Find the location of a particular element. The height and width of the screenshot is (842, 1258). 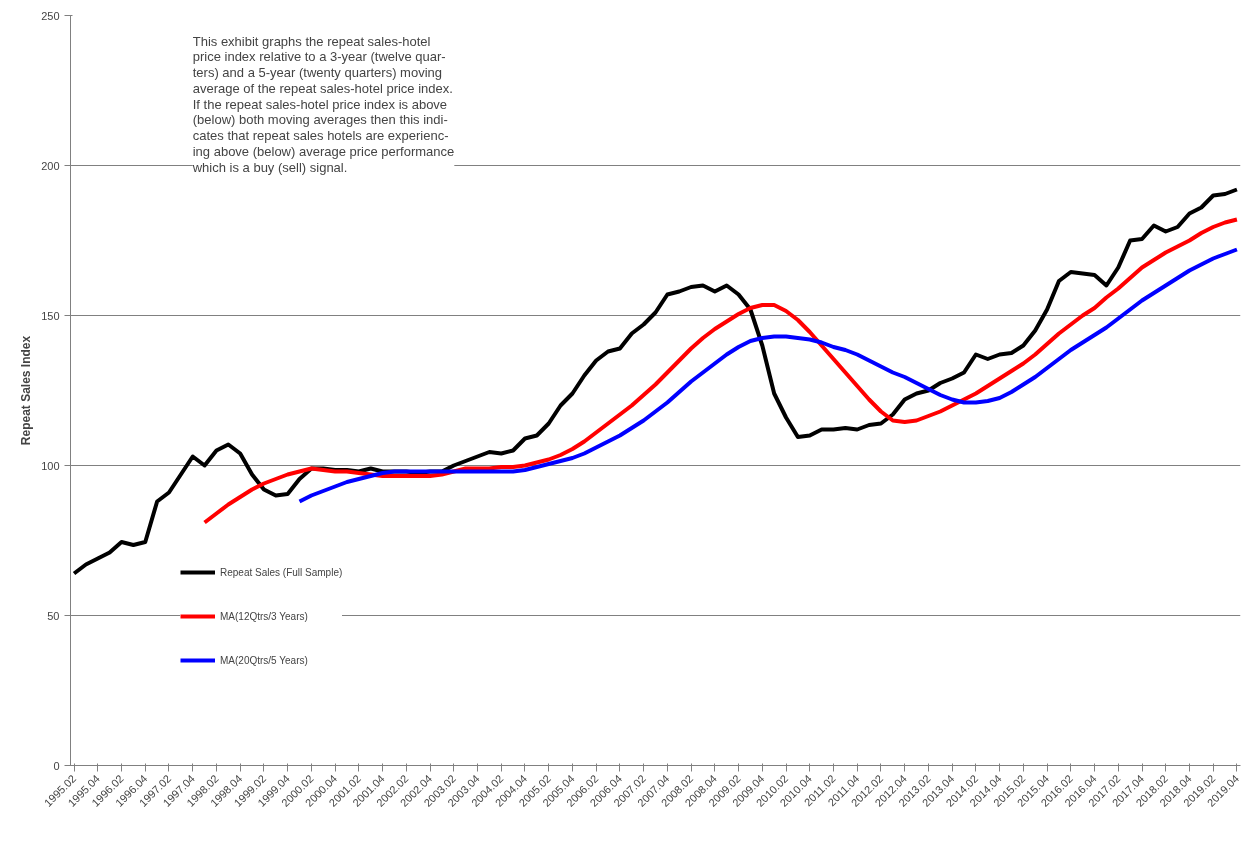

y-tick-label: 0 is located at coordinates (56, 765).